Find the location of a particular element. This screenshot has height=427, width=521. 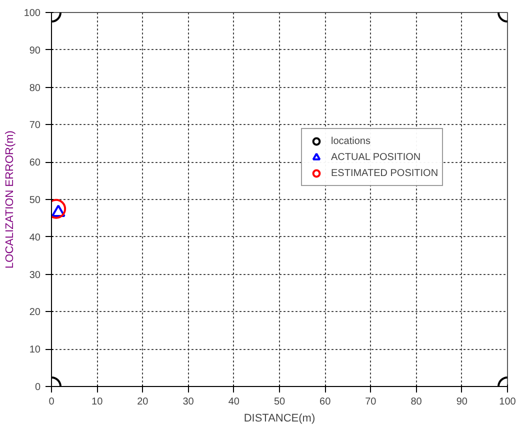

legend-label: ESTIMATED POSITION is located at coordinates (384, 173).